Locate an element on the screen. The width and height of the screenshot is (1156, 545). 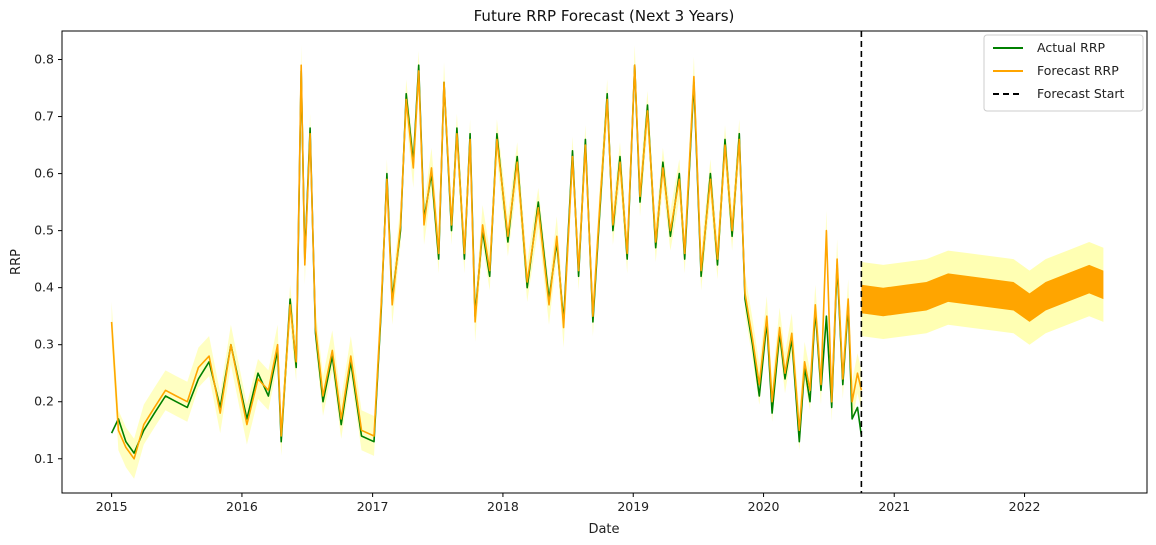
x-tick-label: 2022 is located at coordinates (1025, 506).